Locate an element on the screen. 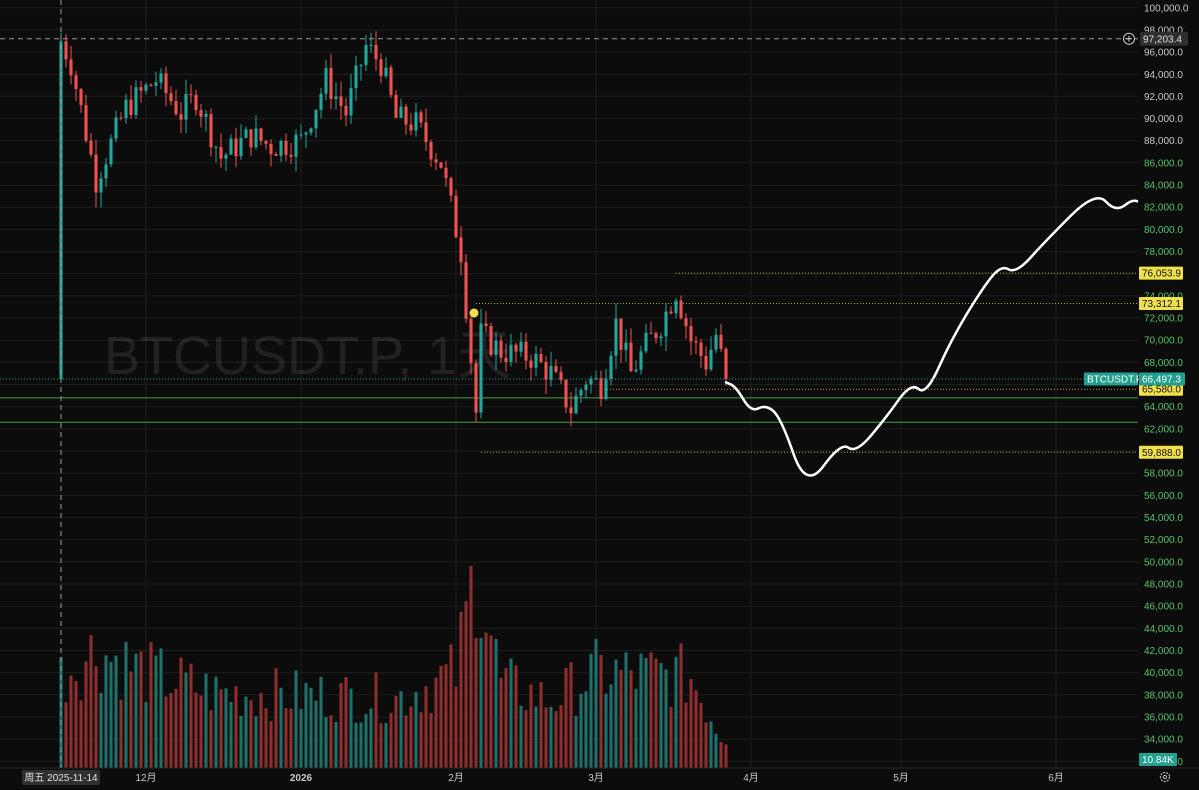  volume-bars is located at coordinates (393, 667).